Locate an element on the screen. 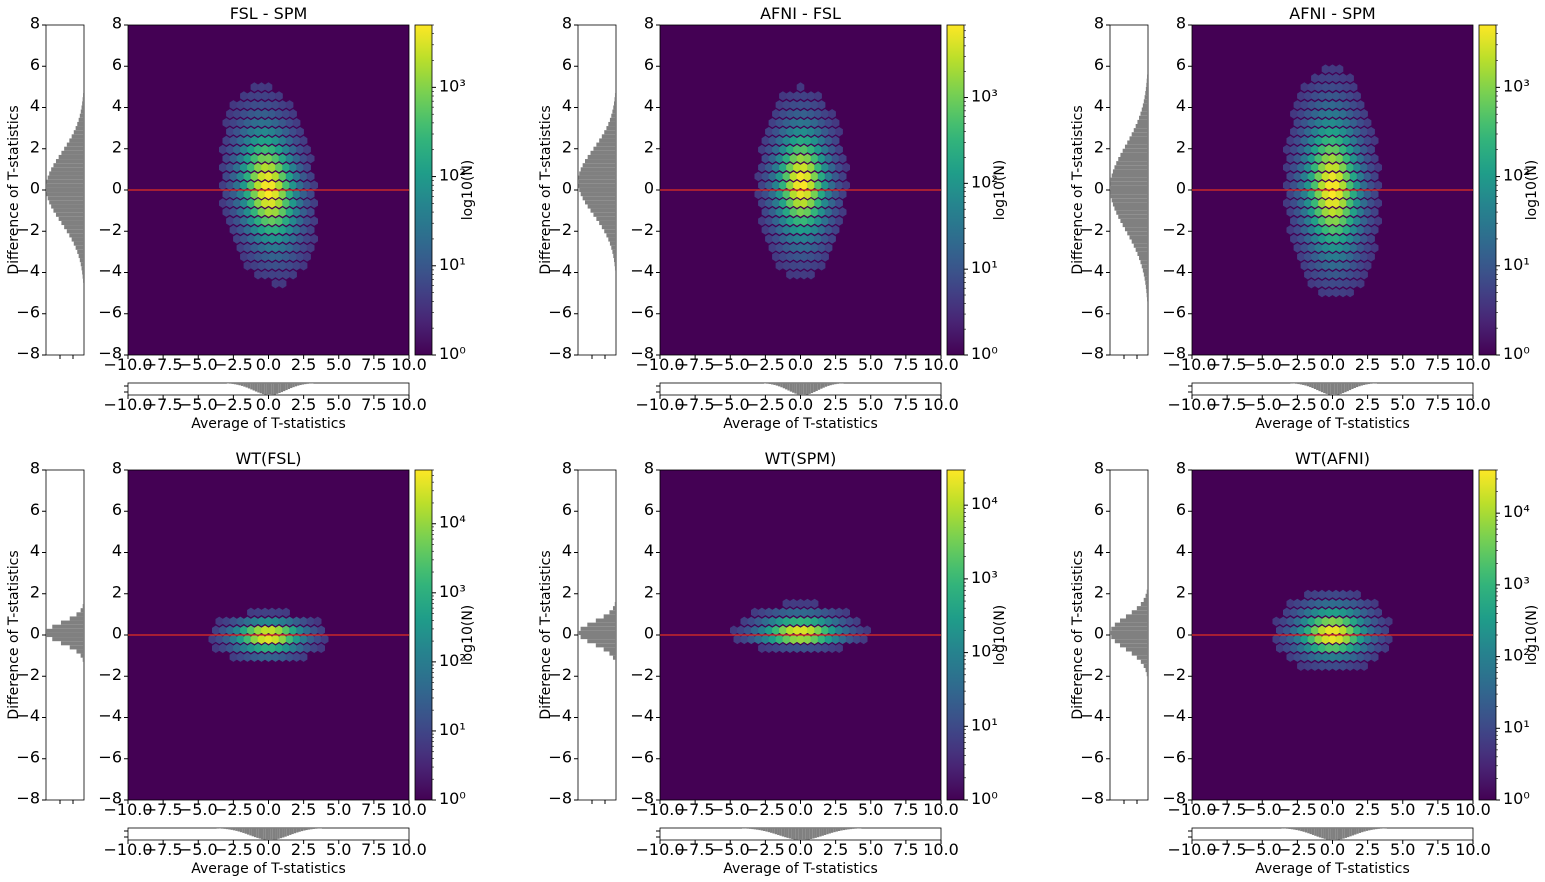 Image resolution: width=1545 pixels, height=882 pixels. y-tick-label: −2 is located at coordinates (642, 674).